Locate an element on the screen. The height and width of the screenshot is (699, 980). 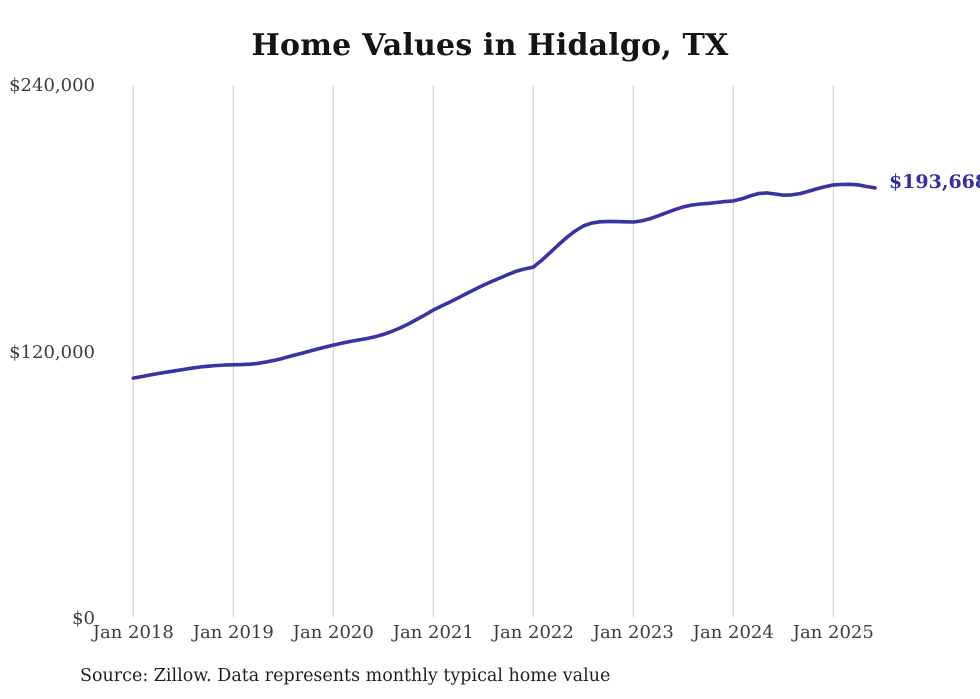
x-axis-tick-label: Jan 2019 is located at coordinates (233, 632).